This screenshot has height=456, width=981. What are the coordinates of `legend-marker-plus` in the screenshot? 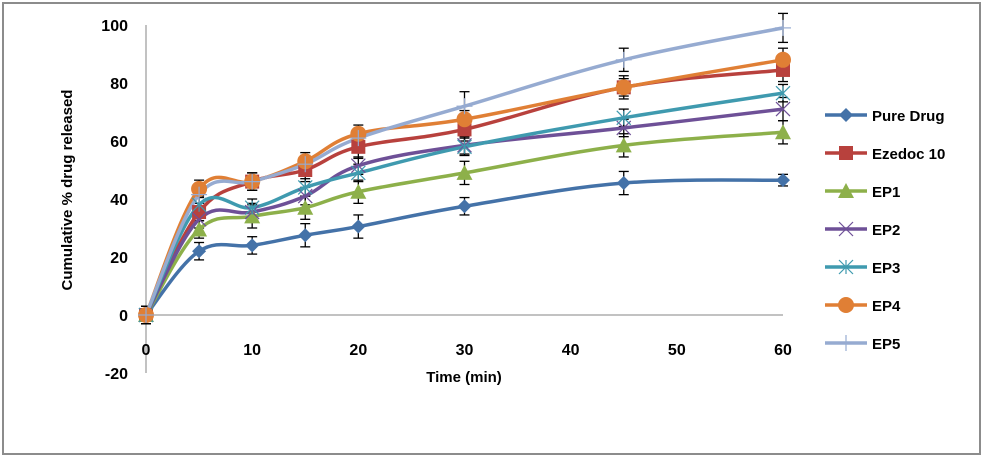 It's located at (846, 343).